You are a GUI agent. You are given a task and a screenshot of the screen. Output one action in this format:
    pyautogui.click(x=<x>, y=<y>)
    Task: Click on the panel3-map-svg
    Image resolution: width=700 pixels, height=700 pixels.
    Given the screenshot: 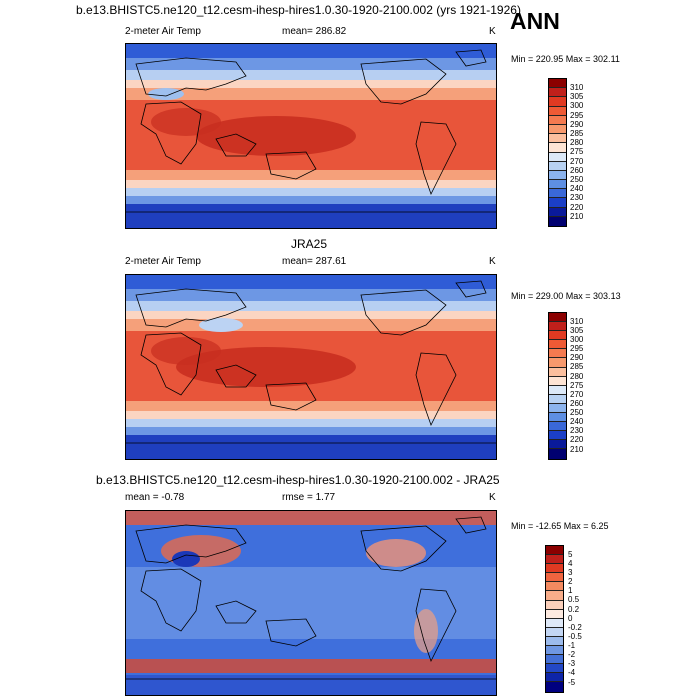 What is the action you would take?
    pyautogui.click(x=311, y=603)
    